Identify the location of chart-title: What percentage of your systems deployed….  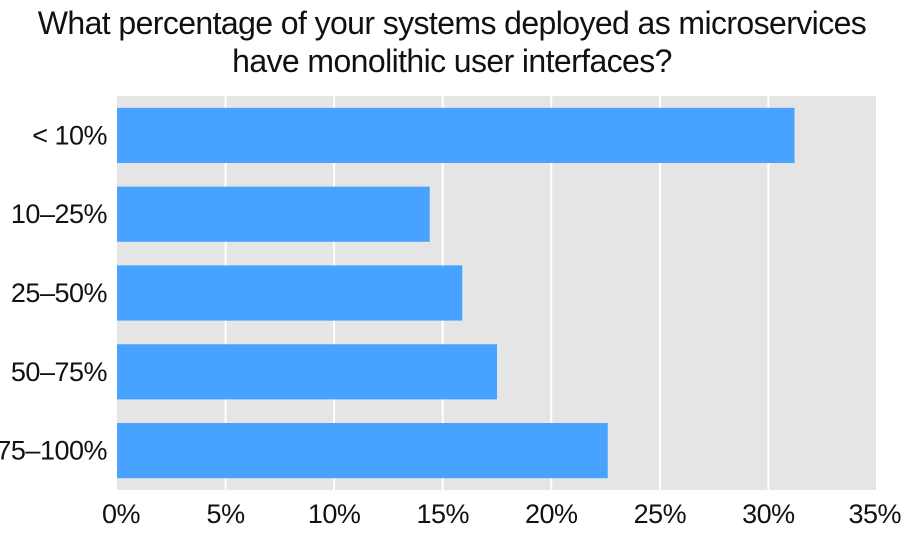
(452, 42).